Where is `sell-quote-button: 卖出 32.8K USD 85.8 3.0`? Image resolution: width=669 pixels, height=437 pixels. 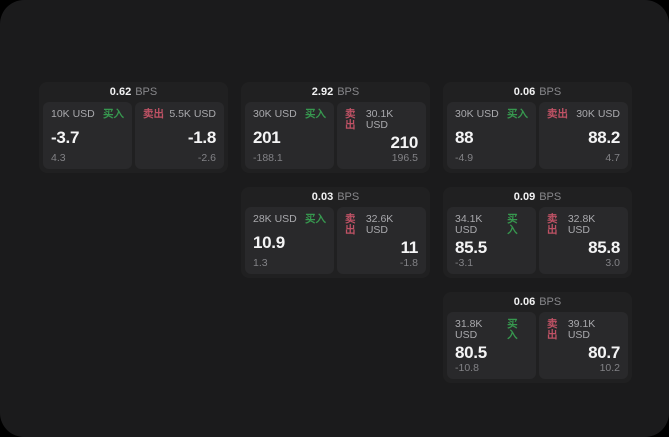
sell-quote-button: 卖出 32.8K USD 85.8 3.0 is located at coordinates (583, 240).